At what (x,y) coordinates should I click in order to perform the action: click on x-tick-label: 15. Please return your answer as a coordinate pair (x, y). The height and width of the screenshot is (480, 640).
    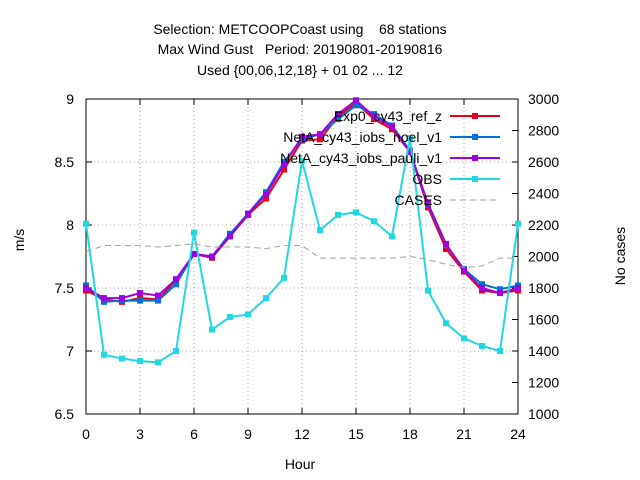
    Looking at the image, I should click on (356, 434).